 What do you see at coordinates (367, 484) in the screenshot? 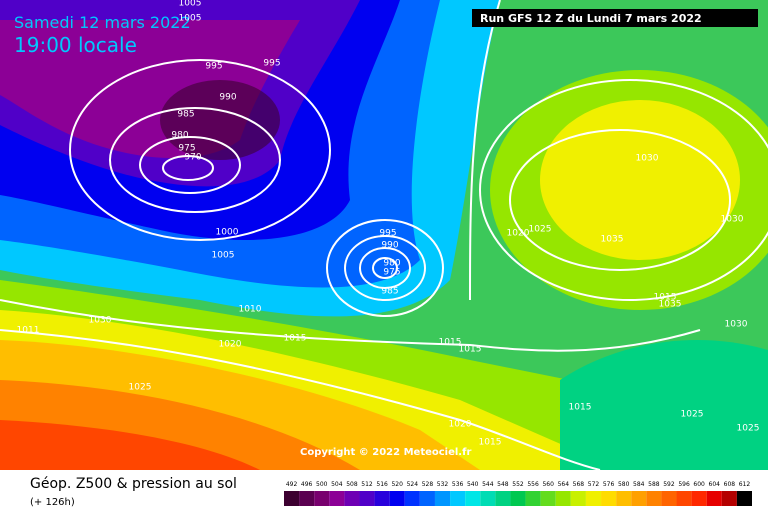
I see `scale-label: 512` at bounding box center [367, 484].